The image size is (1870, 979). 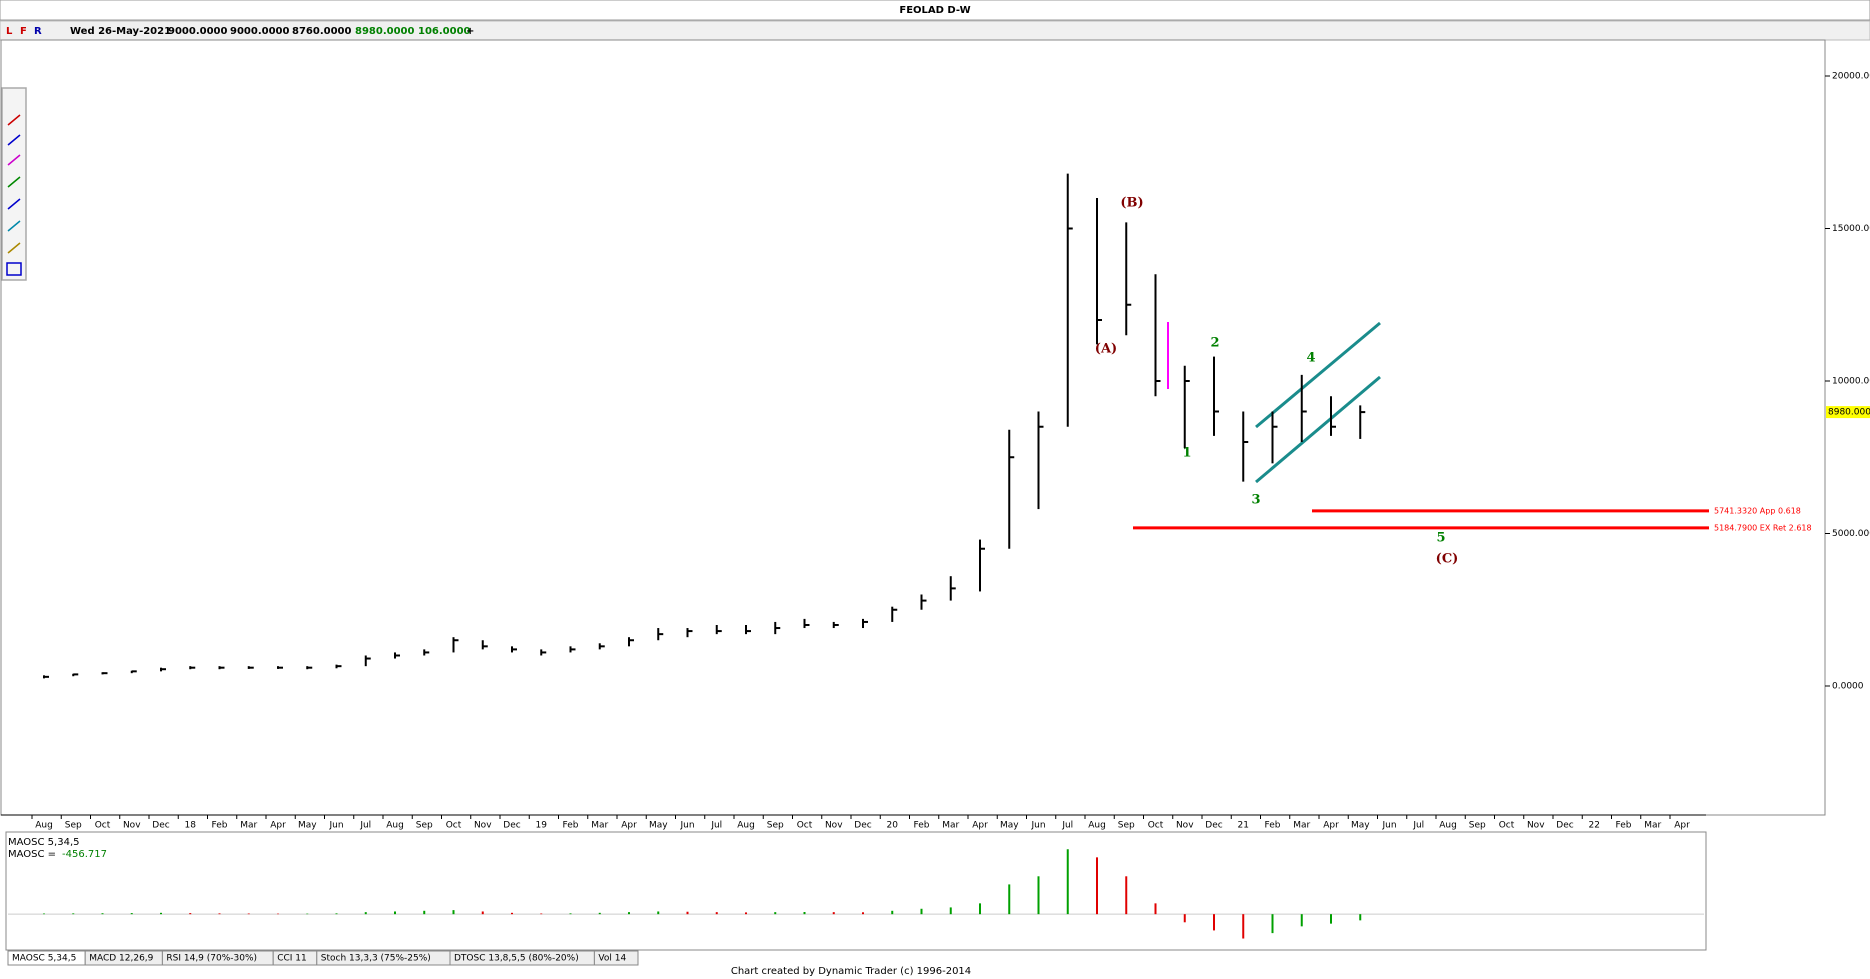 I want to click on add-button: +, so click(x=470, y=31).